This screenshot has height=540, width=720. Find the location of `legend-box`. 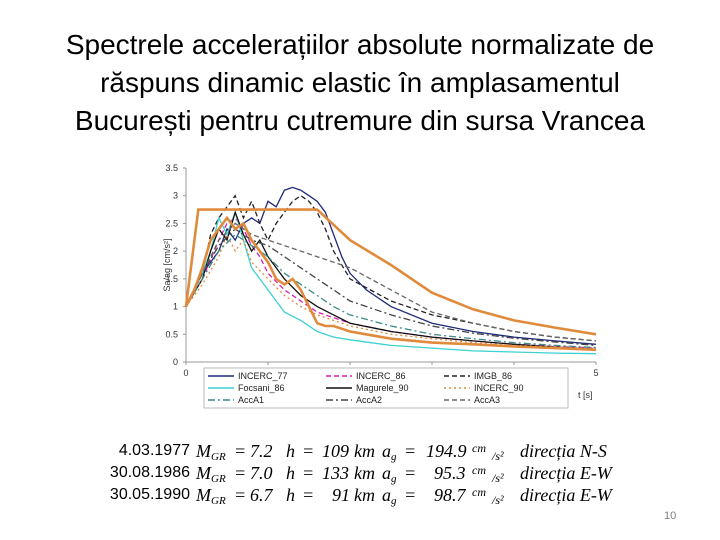

legend-box is located at coordinates (386, 388).